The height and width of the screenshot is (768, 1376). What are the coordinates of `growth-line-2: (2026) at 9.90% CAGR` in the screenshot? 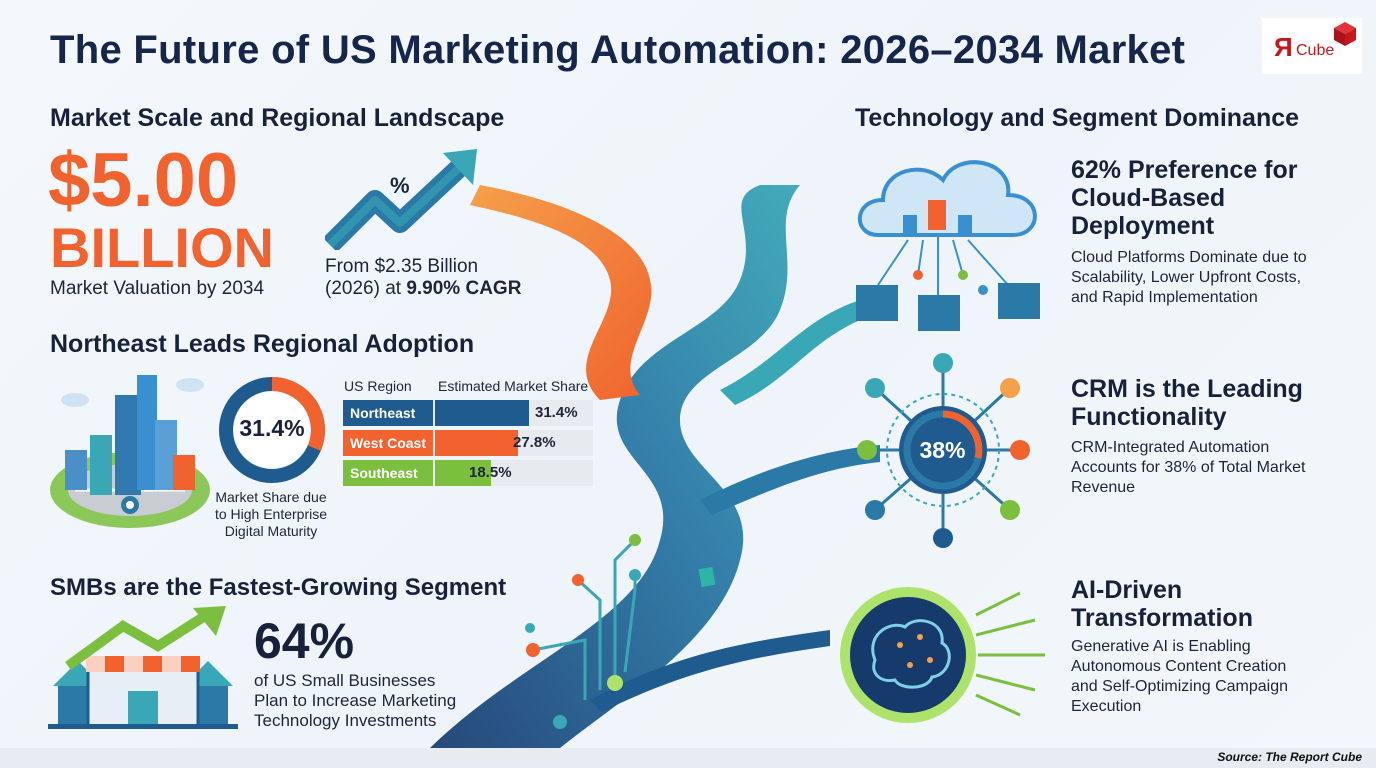 It's located at (423, 288).